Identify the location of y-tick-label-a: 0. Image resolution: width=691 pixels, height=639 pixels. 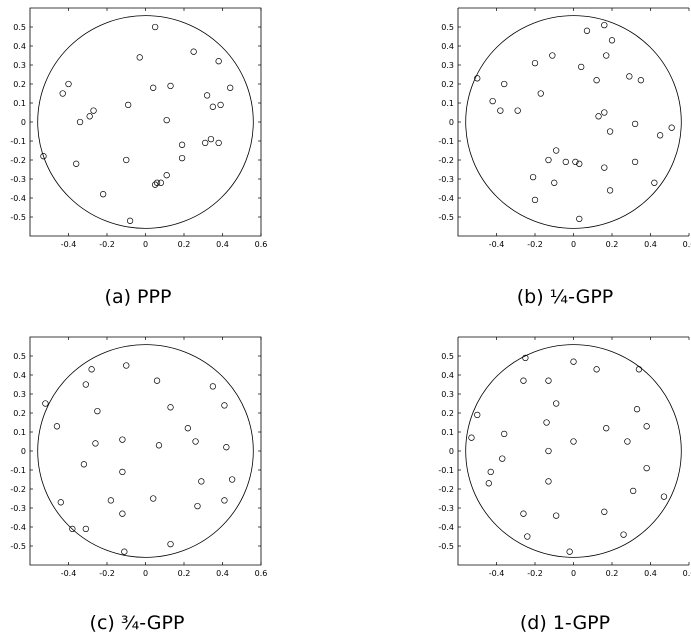
(23, 122).